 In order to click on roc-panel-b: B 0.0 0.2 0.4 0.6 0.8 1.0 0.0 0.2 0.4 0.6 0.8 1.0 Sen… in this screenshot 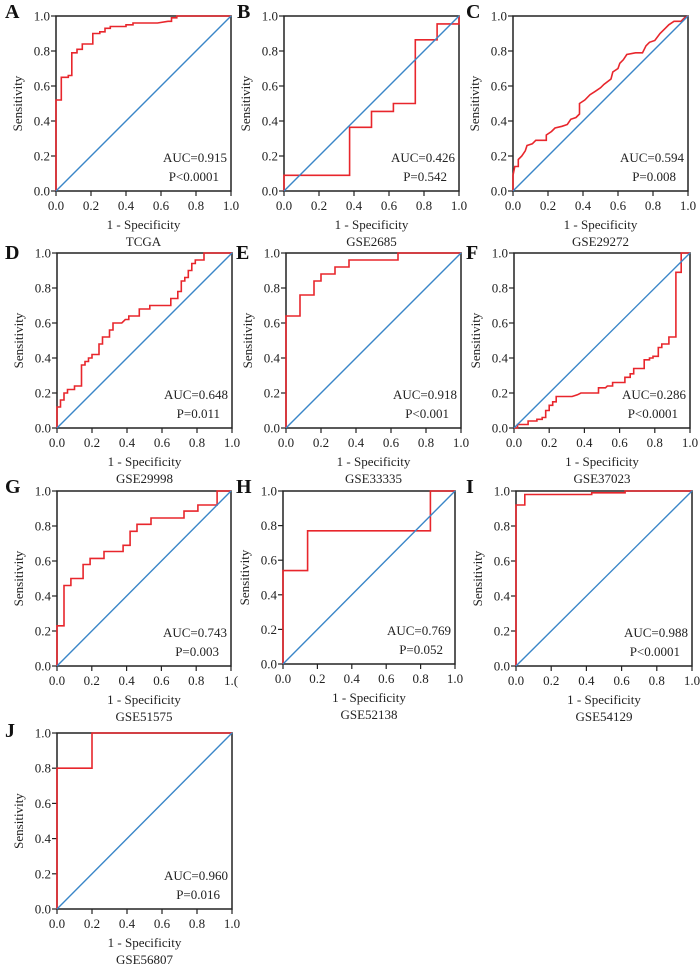, I will do `click(352, 125)`.